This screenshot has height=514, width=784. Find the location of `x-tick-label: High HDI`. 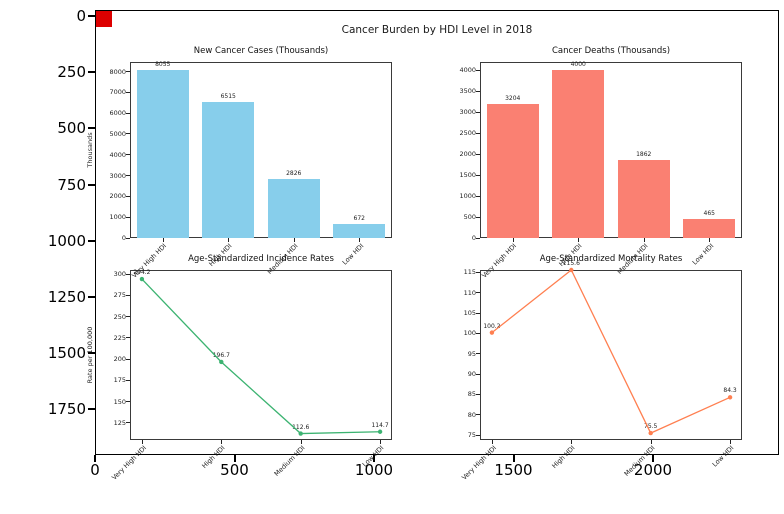

x-tick-label: High HDI is located at coordinates (563, 457).